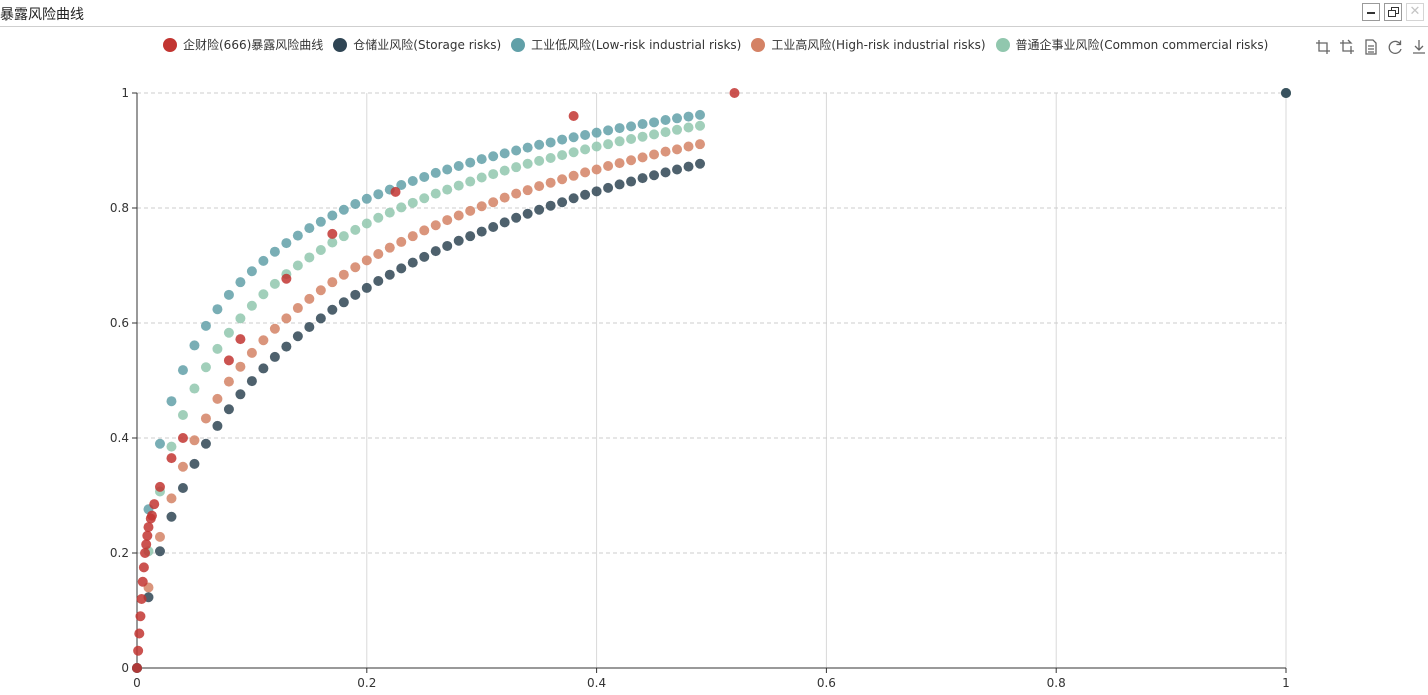 The width and height of the screenshot is (1428, 695). I want to click on x-tick-label: 0.6, so click(826, 683).